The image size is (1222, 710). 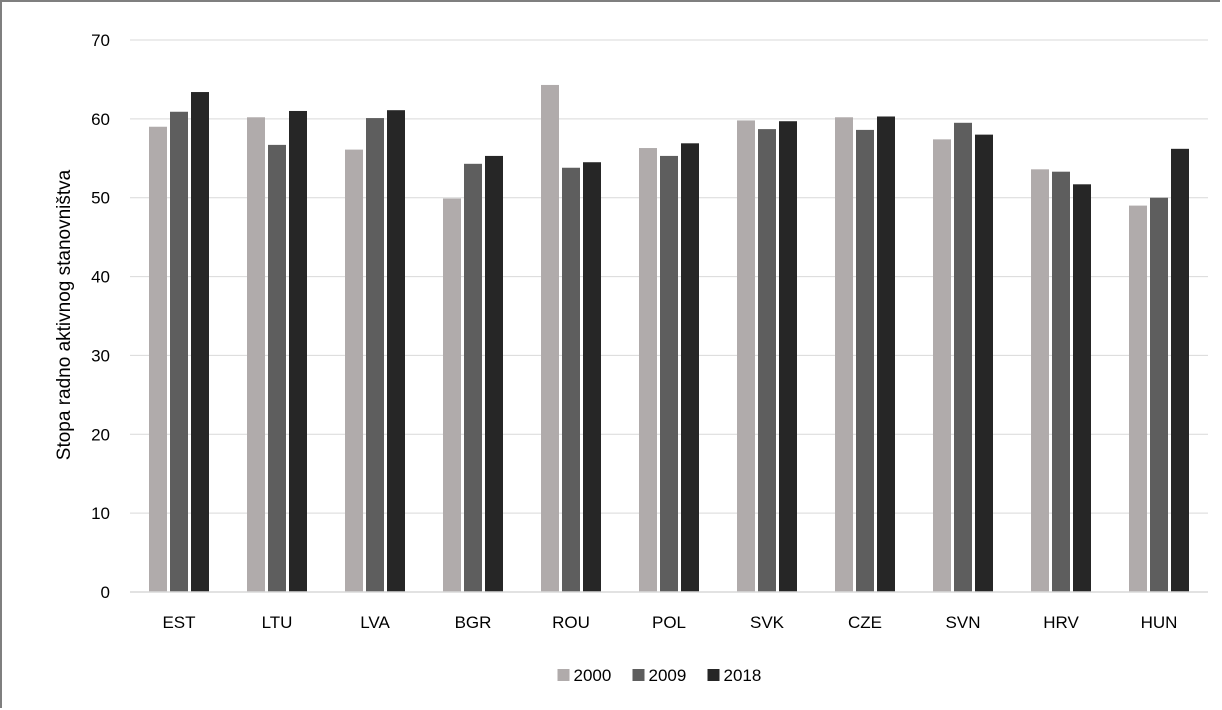 I want to click on bar-svn-2000, so click(x=942, y=366).